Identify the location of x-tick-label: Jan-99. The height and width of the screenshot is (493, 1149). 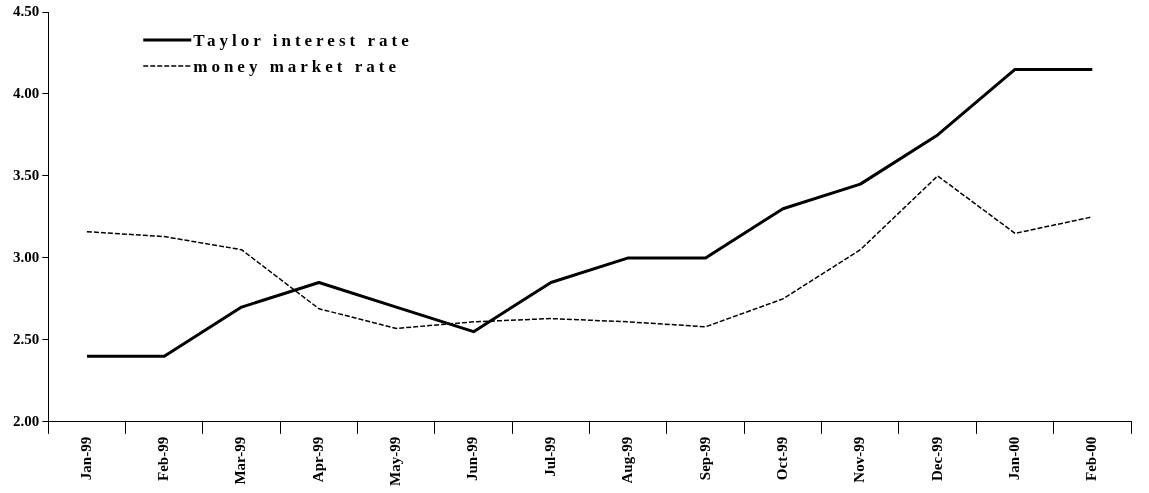
(85, 458).